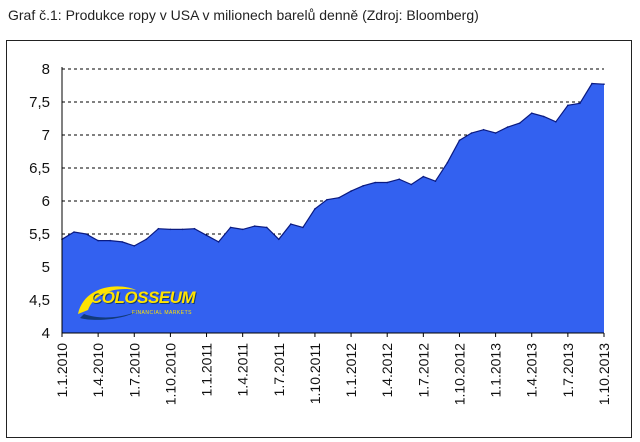 The height and width of the screenshot is (442, 640). Describe the element at coordinates (98, 370) in the screenshot. I see `x-tick-label: 1.4.2010` at that location.